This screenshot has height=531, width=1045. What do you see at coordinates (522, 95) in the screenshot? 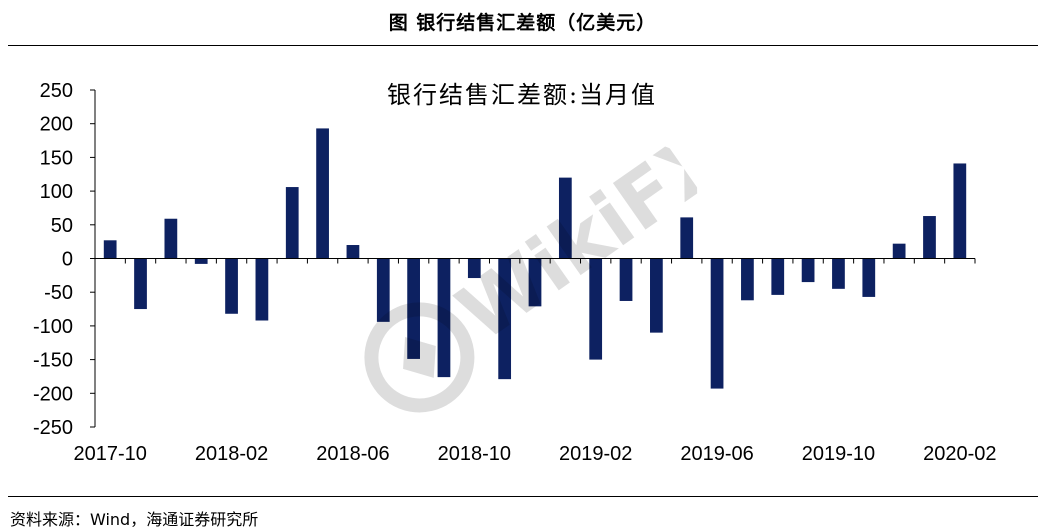
I see `chart-title: 银行结售汇差额:当月值` at bounding box center [522, 95].